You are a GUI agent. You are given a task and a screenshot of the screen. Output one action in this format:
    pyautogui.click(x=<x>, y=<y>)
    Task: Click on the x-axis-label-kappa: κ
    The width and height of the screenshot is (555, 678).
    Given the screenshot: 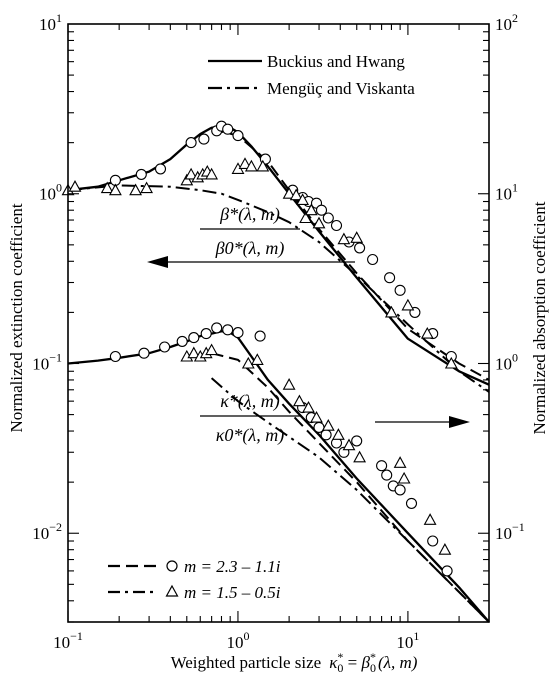 What is the action you would take?
    pyautogui.click(x=333, y=662)
    